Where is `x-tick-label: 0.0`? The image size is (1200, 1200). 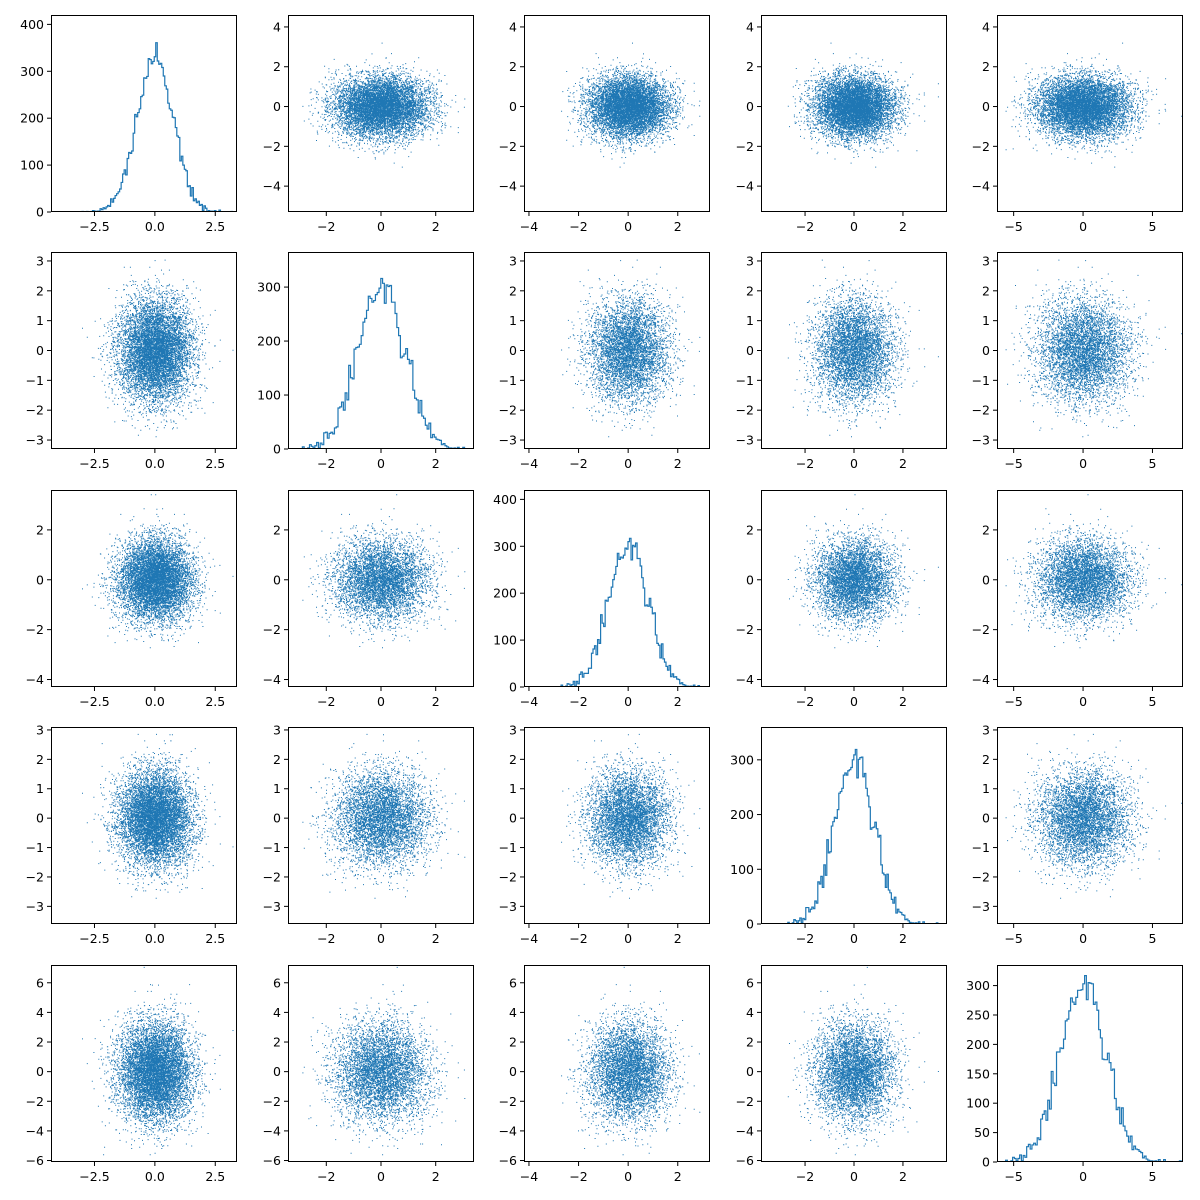
x-tick-label: 0.0 is located at coordinates (155, 938).